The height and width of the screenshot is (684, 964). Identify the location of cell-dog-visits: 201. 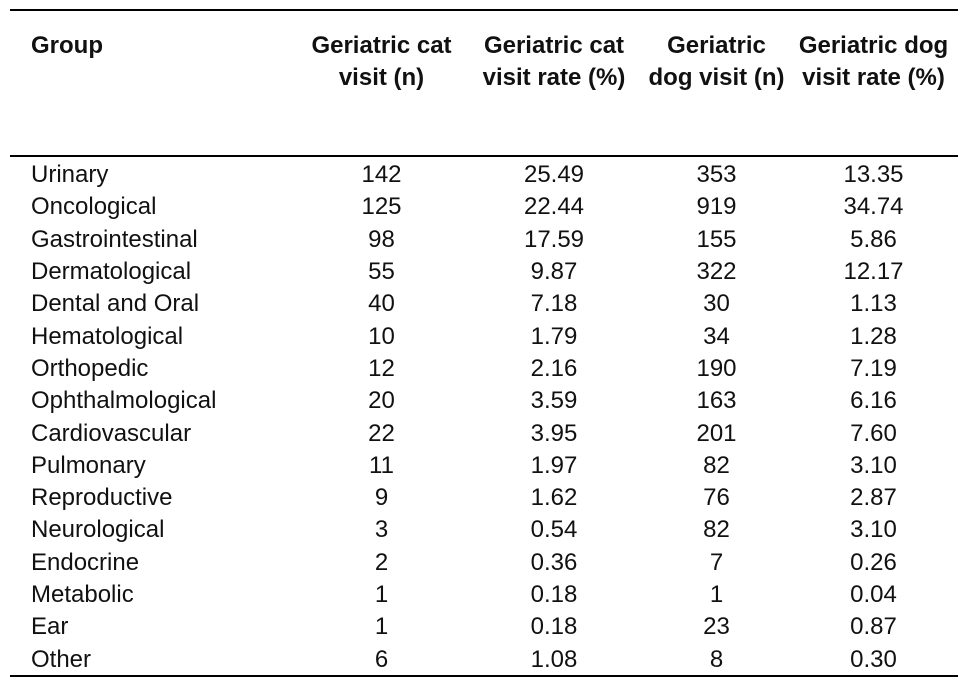
(716, 433).